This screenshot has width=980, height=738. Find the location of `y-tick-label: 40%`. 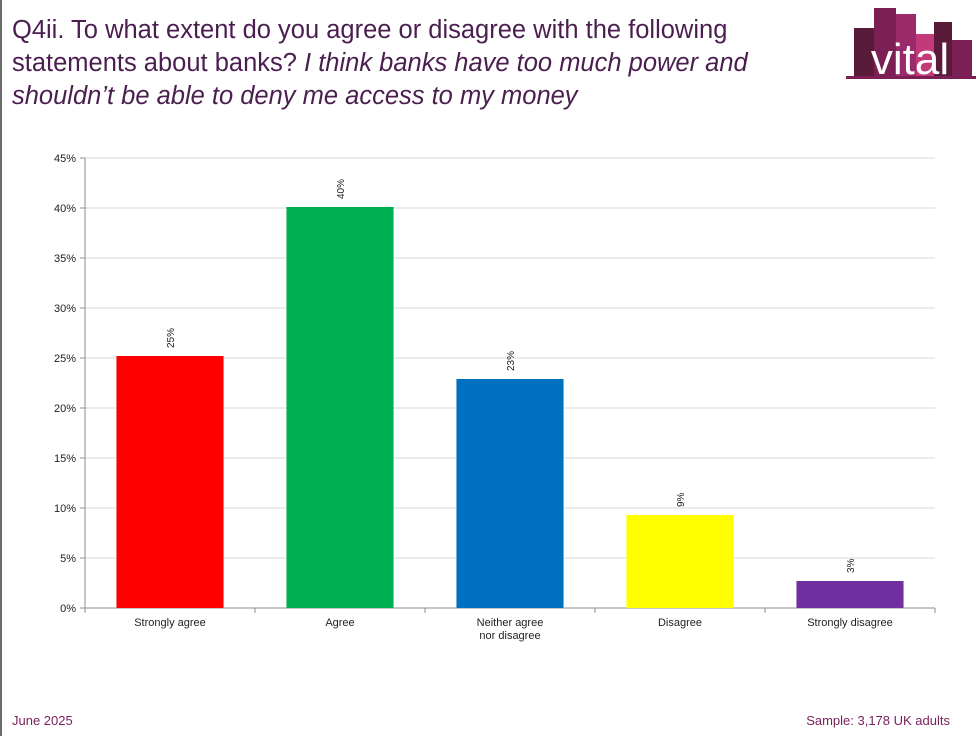

y-tick-label: 40% is located at coordinates (65, 209).